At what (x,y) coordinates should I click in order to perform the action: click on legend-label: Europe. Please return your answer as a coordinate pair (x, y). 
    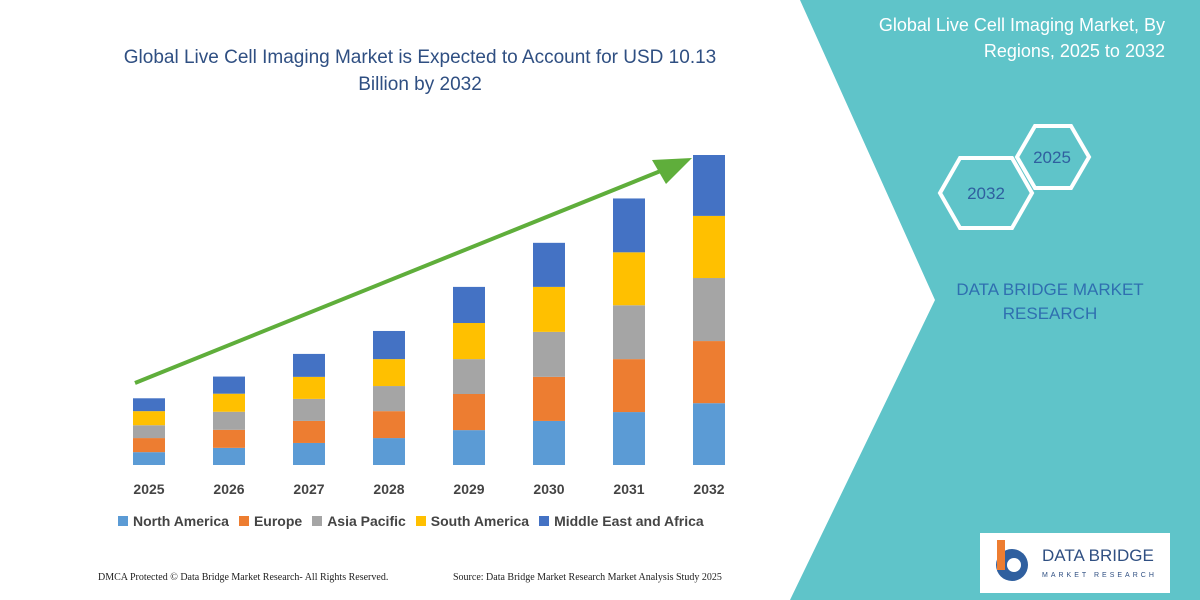
    Looking at the image, I should click on (278, 521).